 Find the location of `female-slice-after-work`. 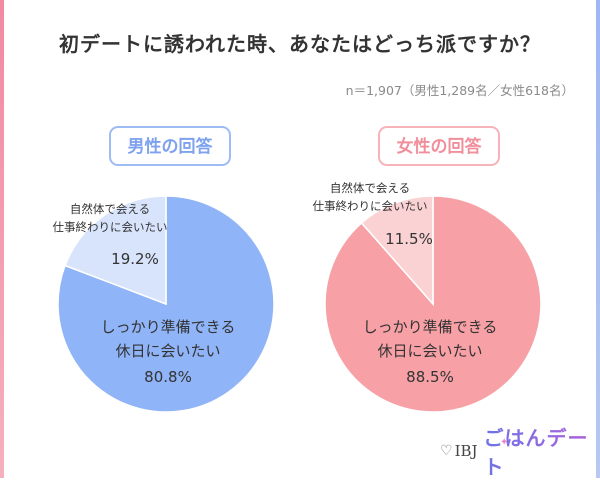

female-slice-after-work is located at coordinates (397, 250).